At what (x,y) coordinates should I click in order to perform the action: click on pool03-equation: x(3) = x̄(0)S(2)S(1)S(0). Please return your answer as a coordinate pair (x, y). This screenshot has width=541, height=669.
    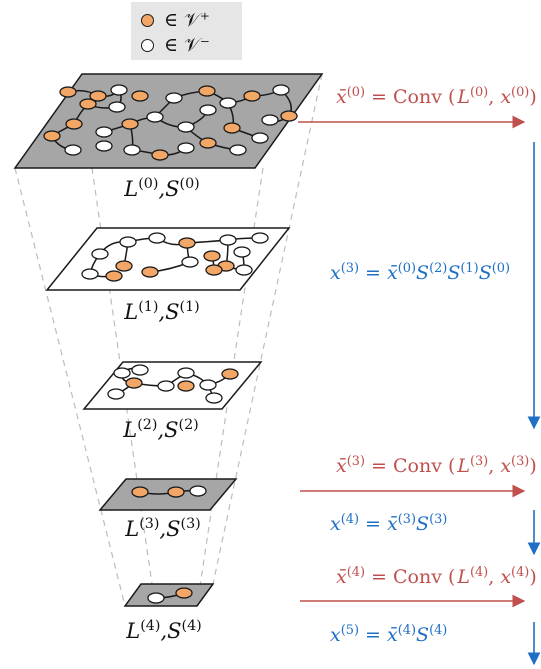
    Looking at the image, I should click on (420, 272).